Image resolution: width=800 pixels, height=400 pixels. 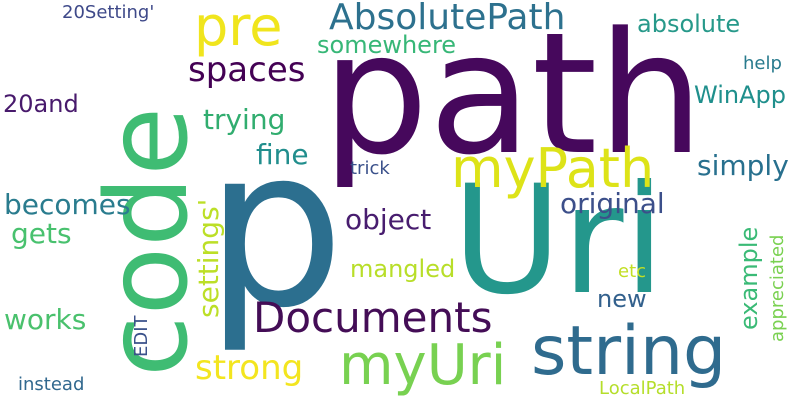 What do you see at coordinates (559, 241) in the screenshot?
I see `word-uri: Uri` at bounding box center [559, 241].